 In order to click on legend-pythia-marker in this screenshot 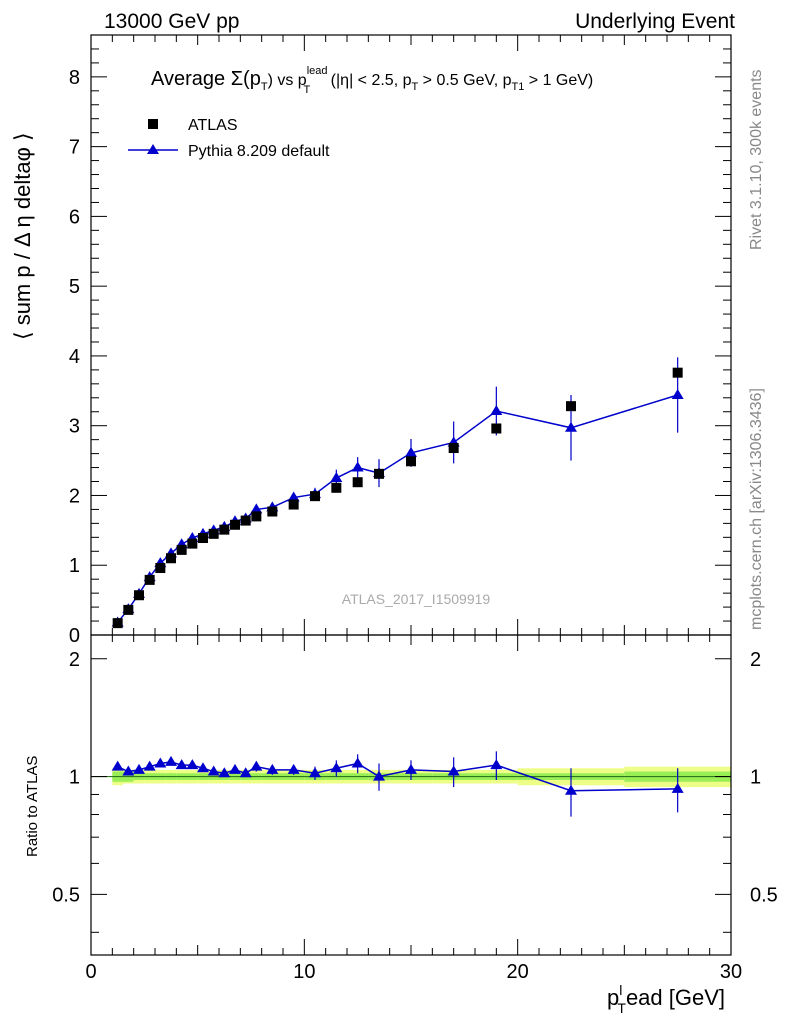, I will do `click(153, 149)`.